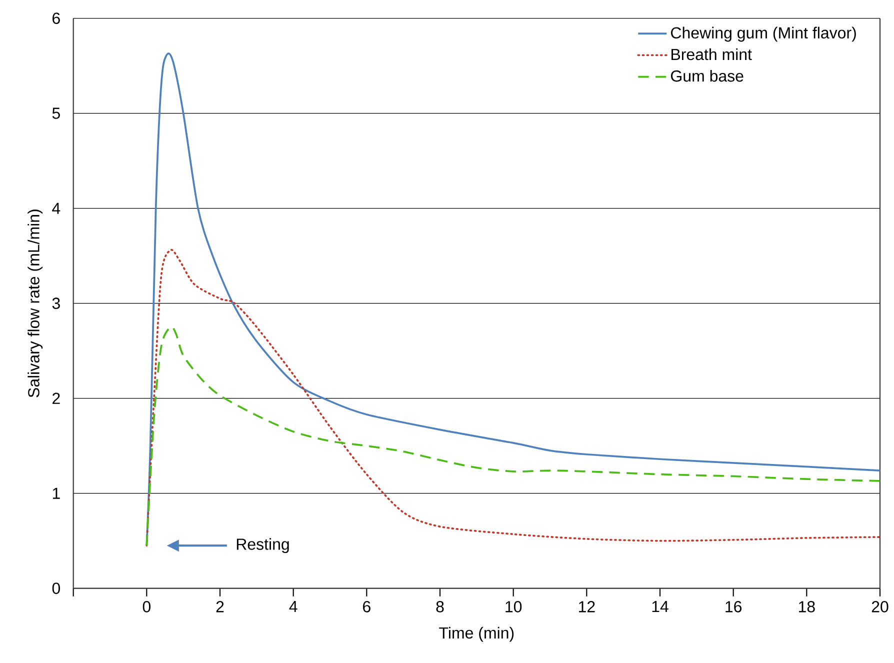  What do you see at coordinates (262, 546) in the screenshot?
I see `annotation: Resting` at bounding box center [262, 546].